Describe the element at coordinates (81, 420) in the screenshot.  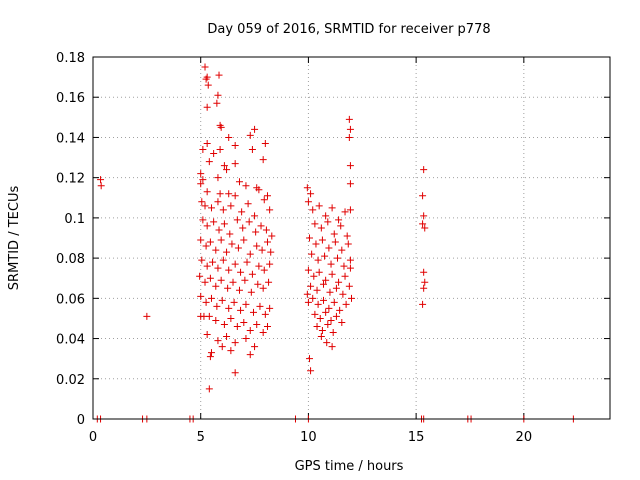
I see `y-tick-label: 0` at that location.